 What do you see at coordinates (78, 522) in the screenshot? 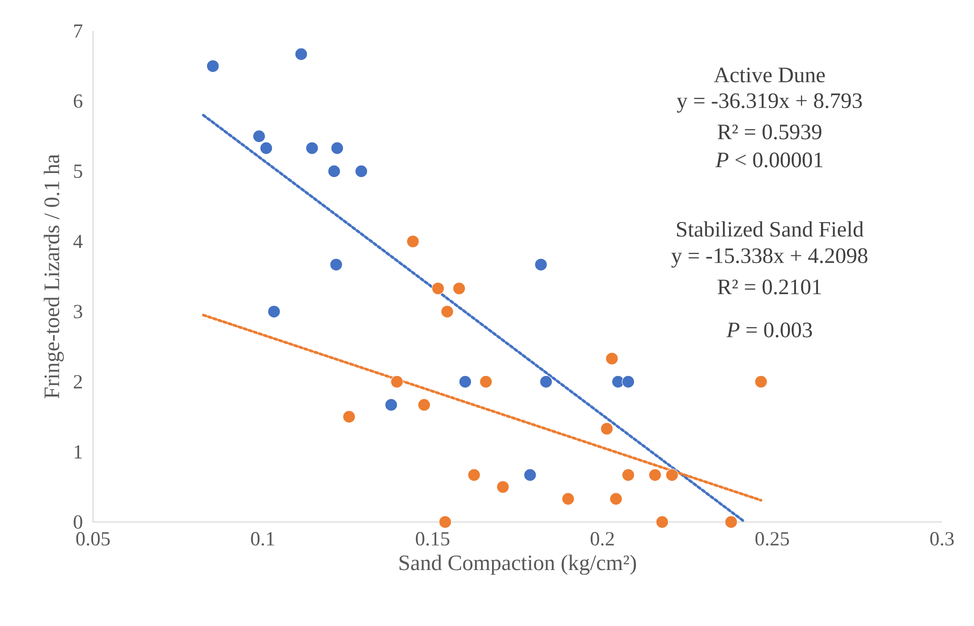
I see `y-tick-label: 0` at bounding box center [78, 522].